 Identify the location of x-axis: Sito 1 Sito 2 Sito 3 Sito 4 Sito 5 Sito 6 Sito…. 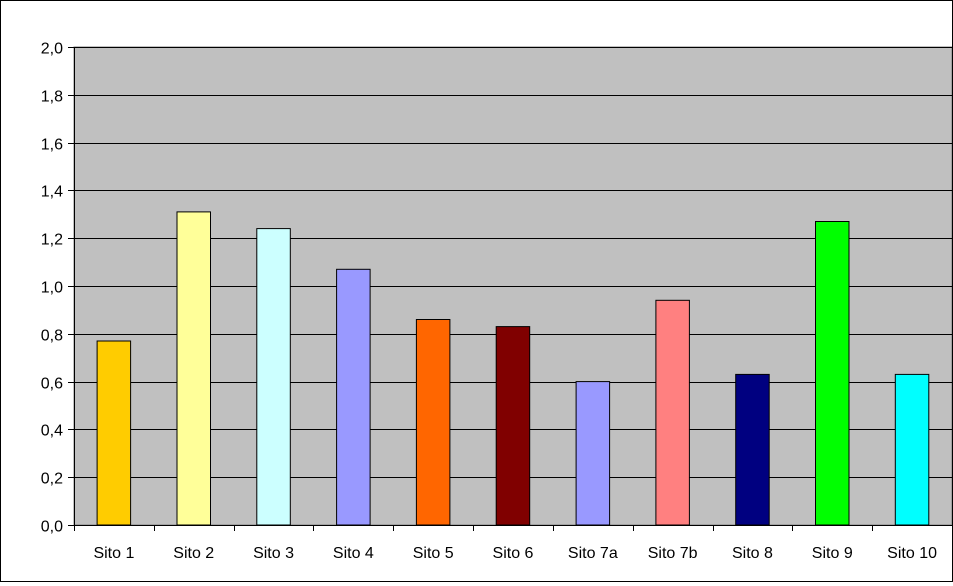
(513, 543).